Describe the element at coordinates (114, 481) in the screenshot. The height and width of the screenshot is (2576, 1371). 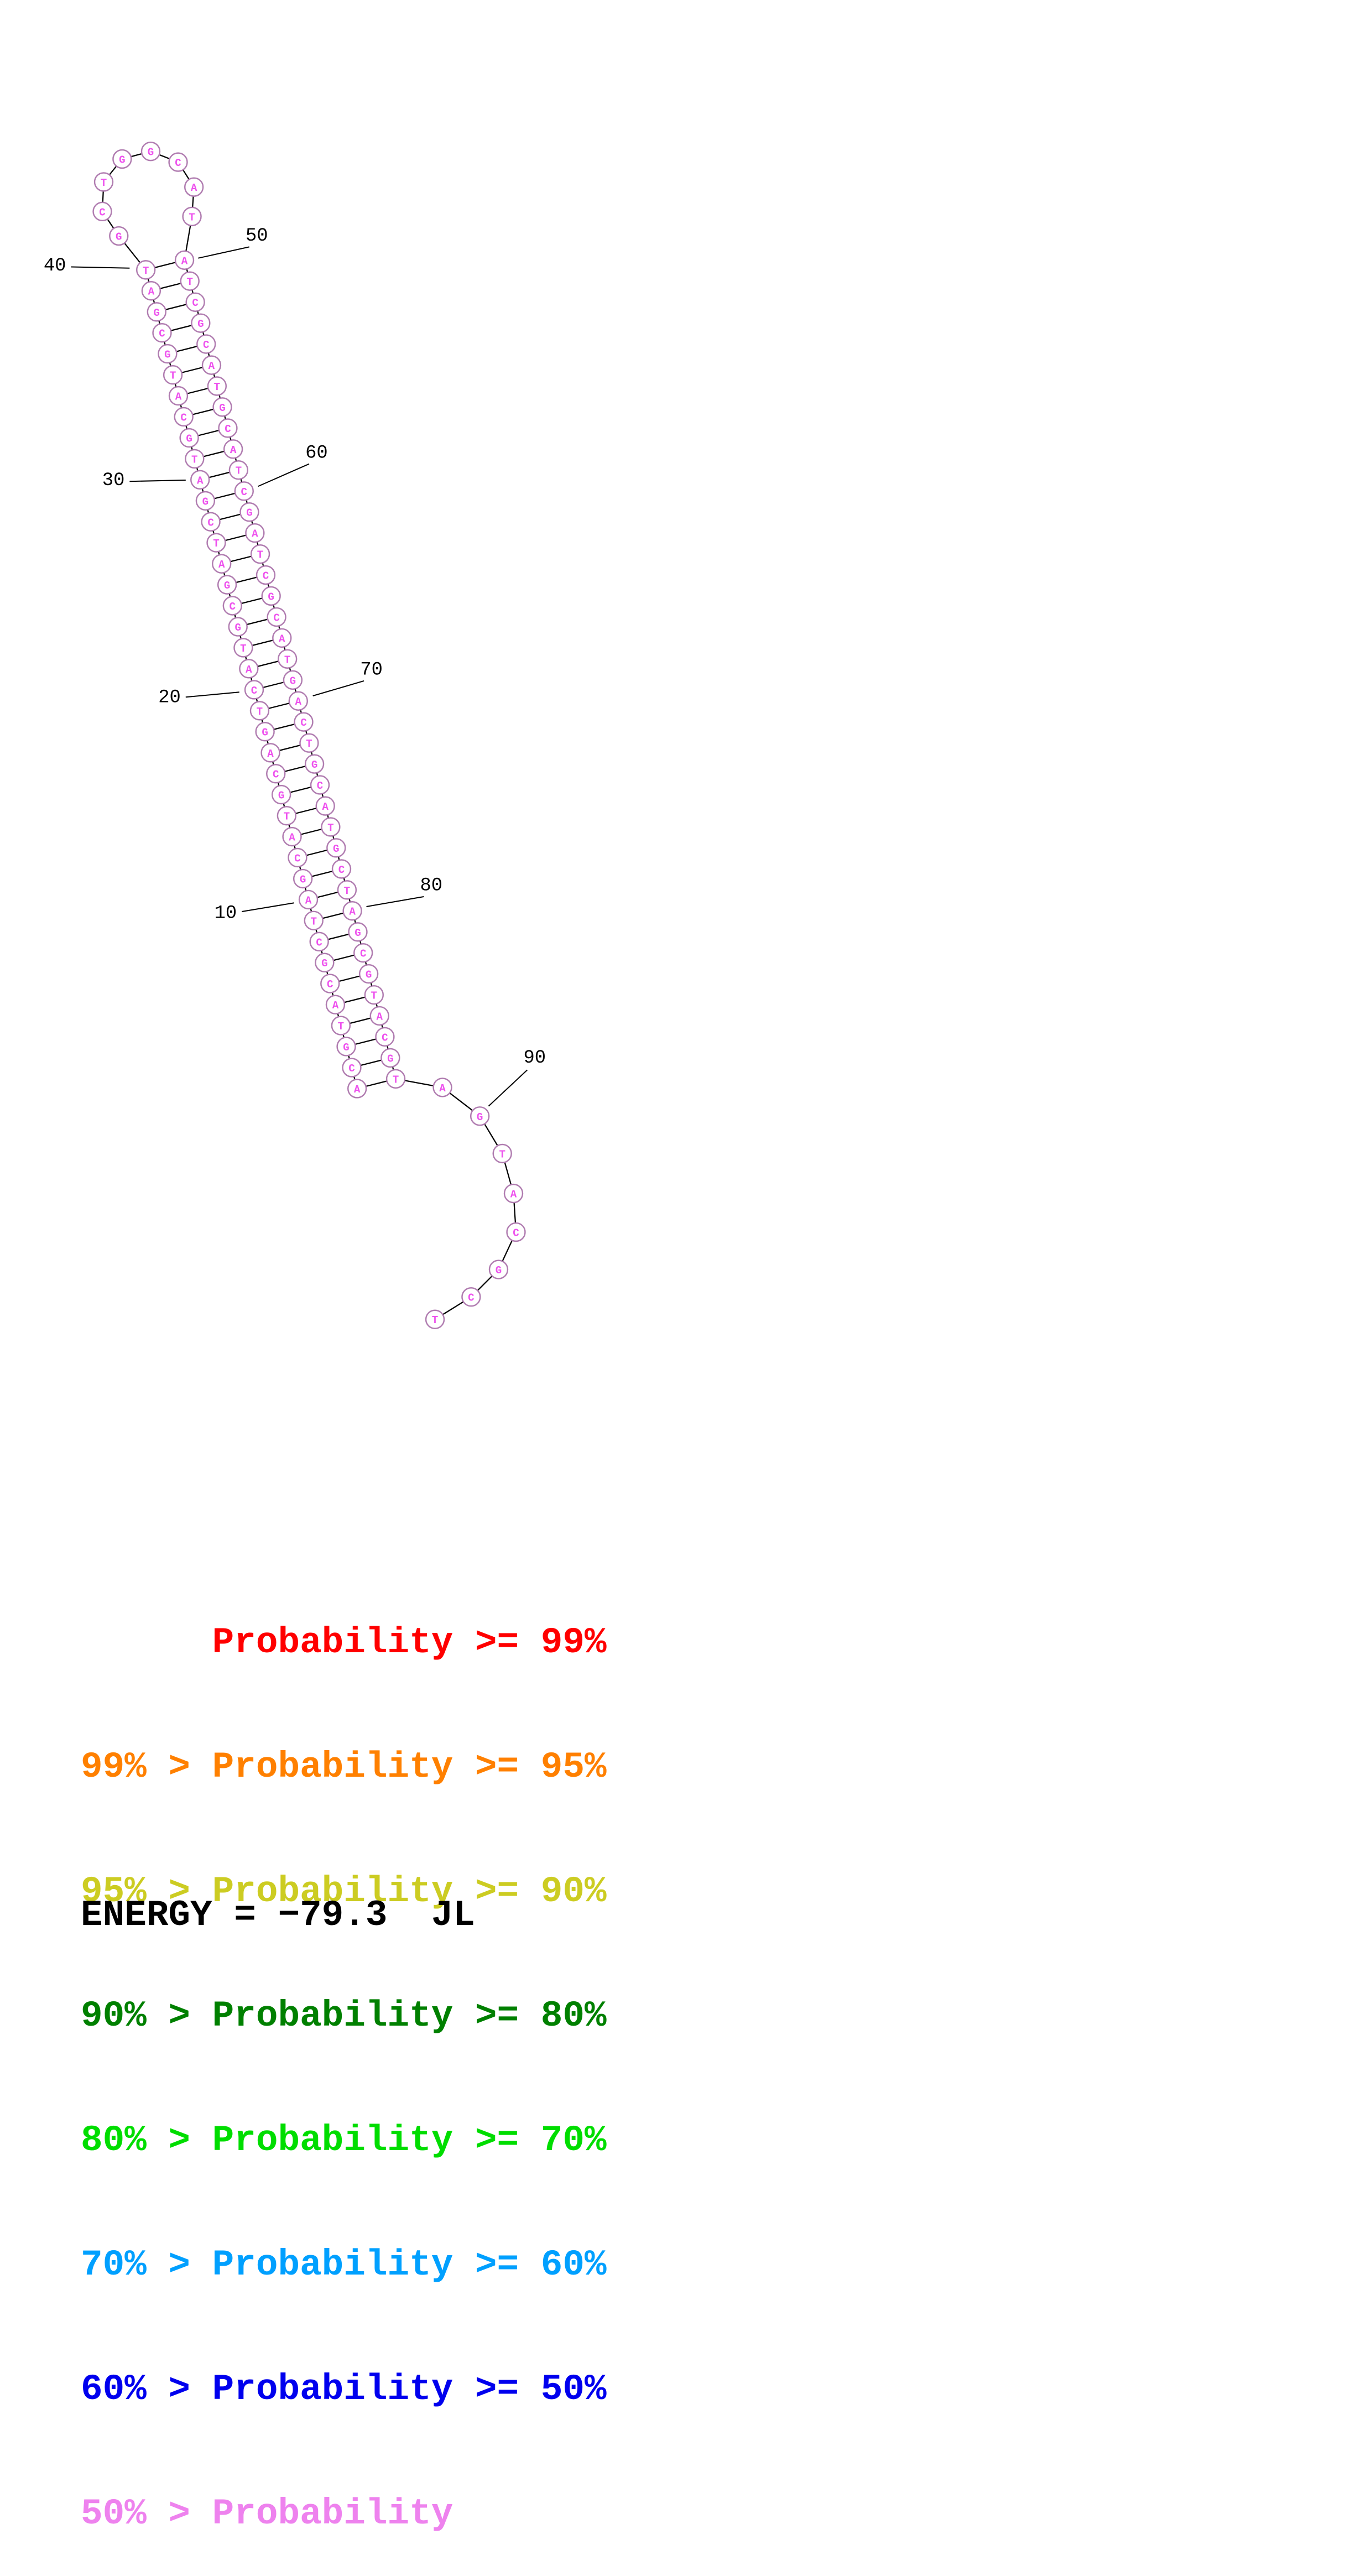
I see `sequence-position-label: 30` at that location.